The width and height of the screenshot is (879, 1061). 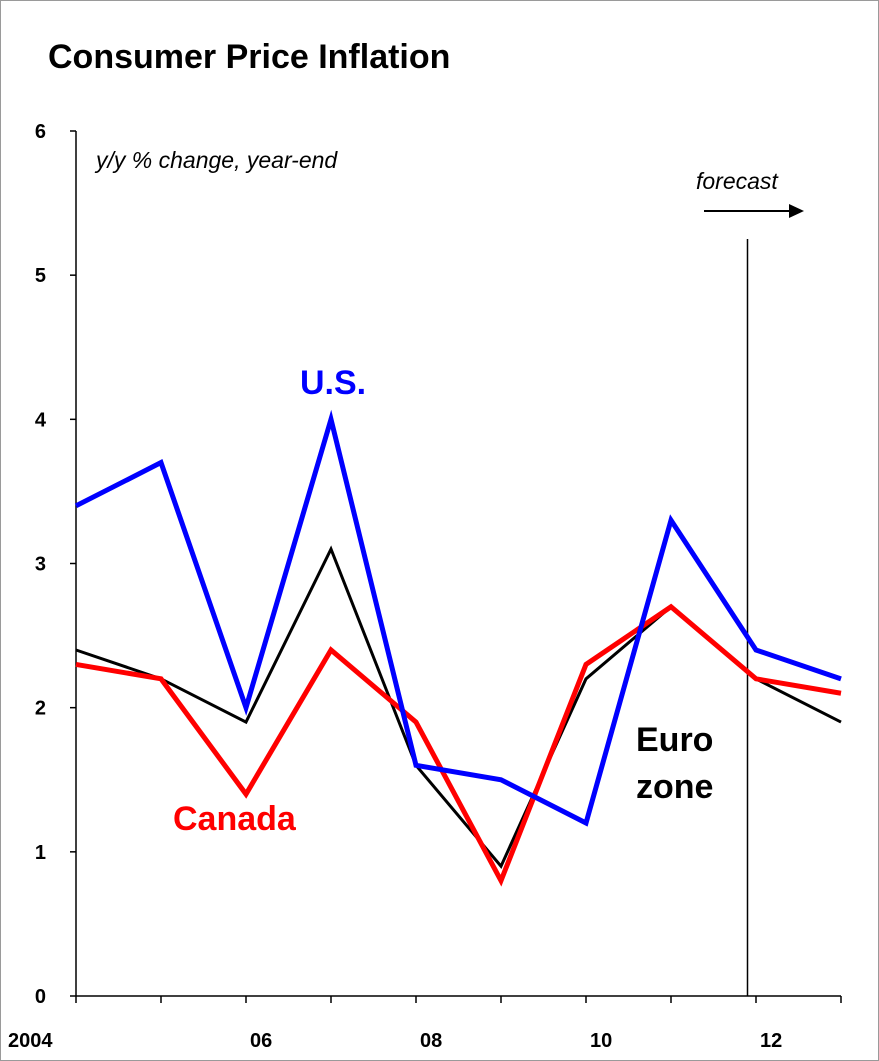 What do you see at coordinates (30, 1041) in the screenshot?
I see `x-tick-label: 2004` at bounding box center [30, 1041].